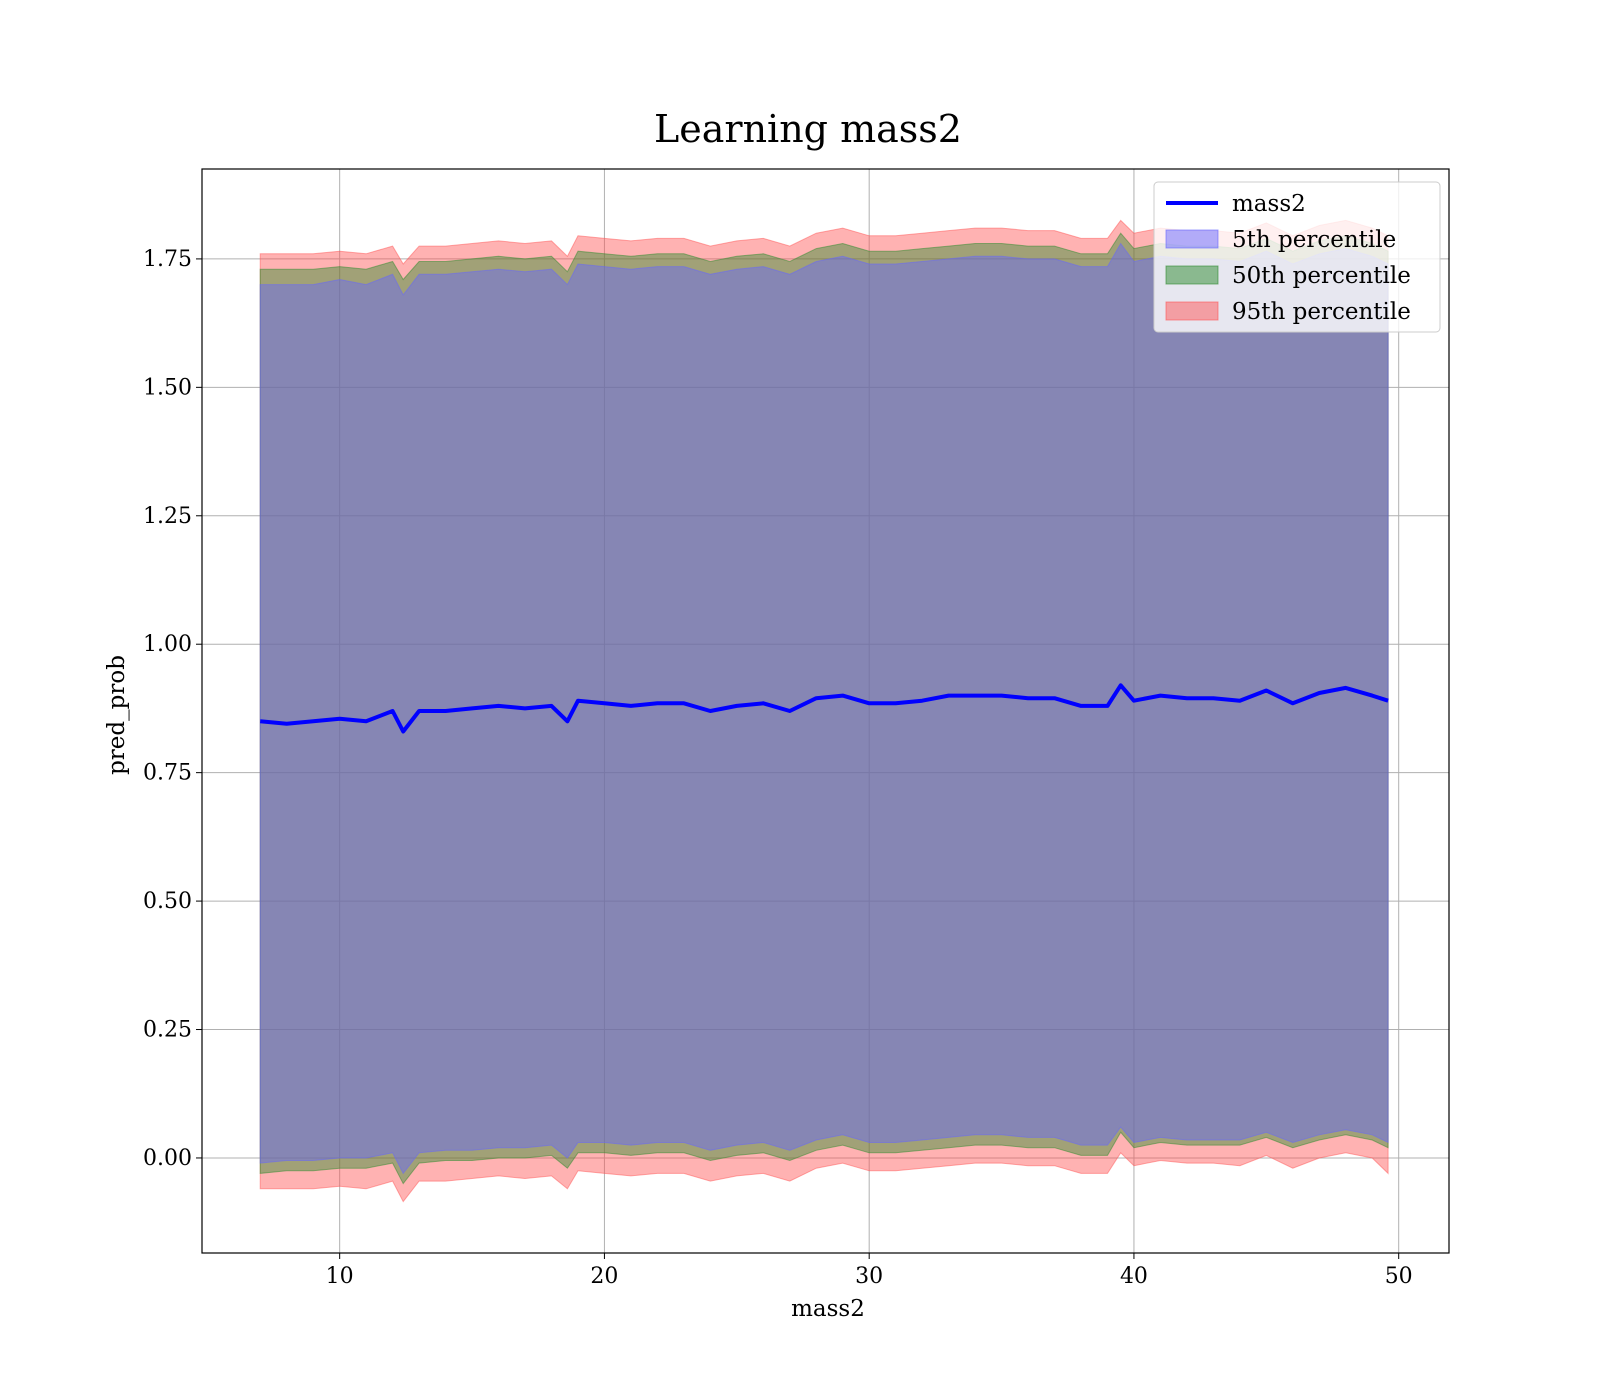  Describe the element at coordinates (828, 1309) in the screenshot. I see `x-axis-label: mass2` at that location.